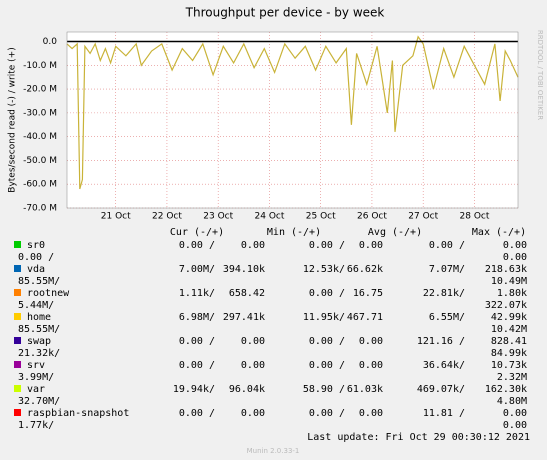  What do you see at coordinates (36, 305) in the screenshot?
I see `cell: 5.44M/` at bounding box center [36, 305].